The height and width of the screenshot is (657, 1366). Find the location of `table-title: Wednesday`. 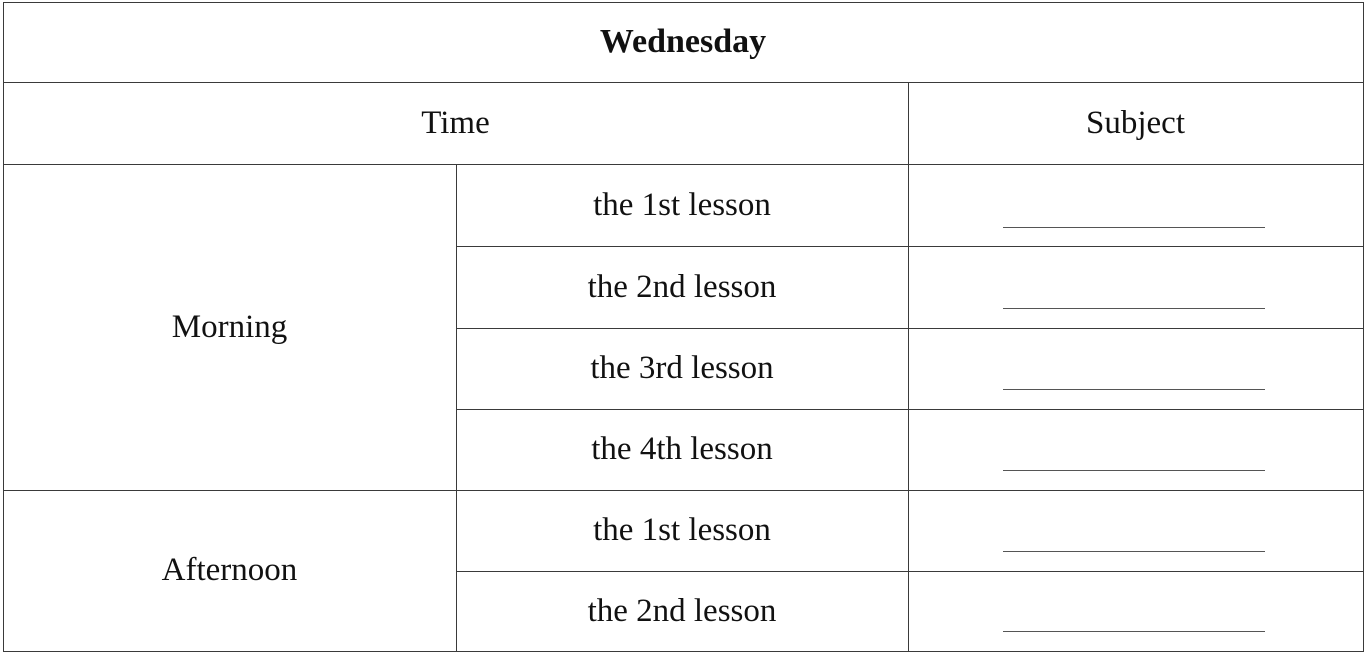

table-title: Wednesday is located at coordinates (683, 41).